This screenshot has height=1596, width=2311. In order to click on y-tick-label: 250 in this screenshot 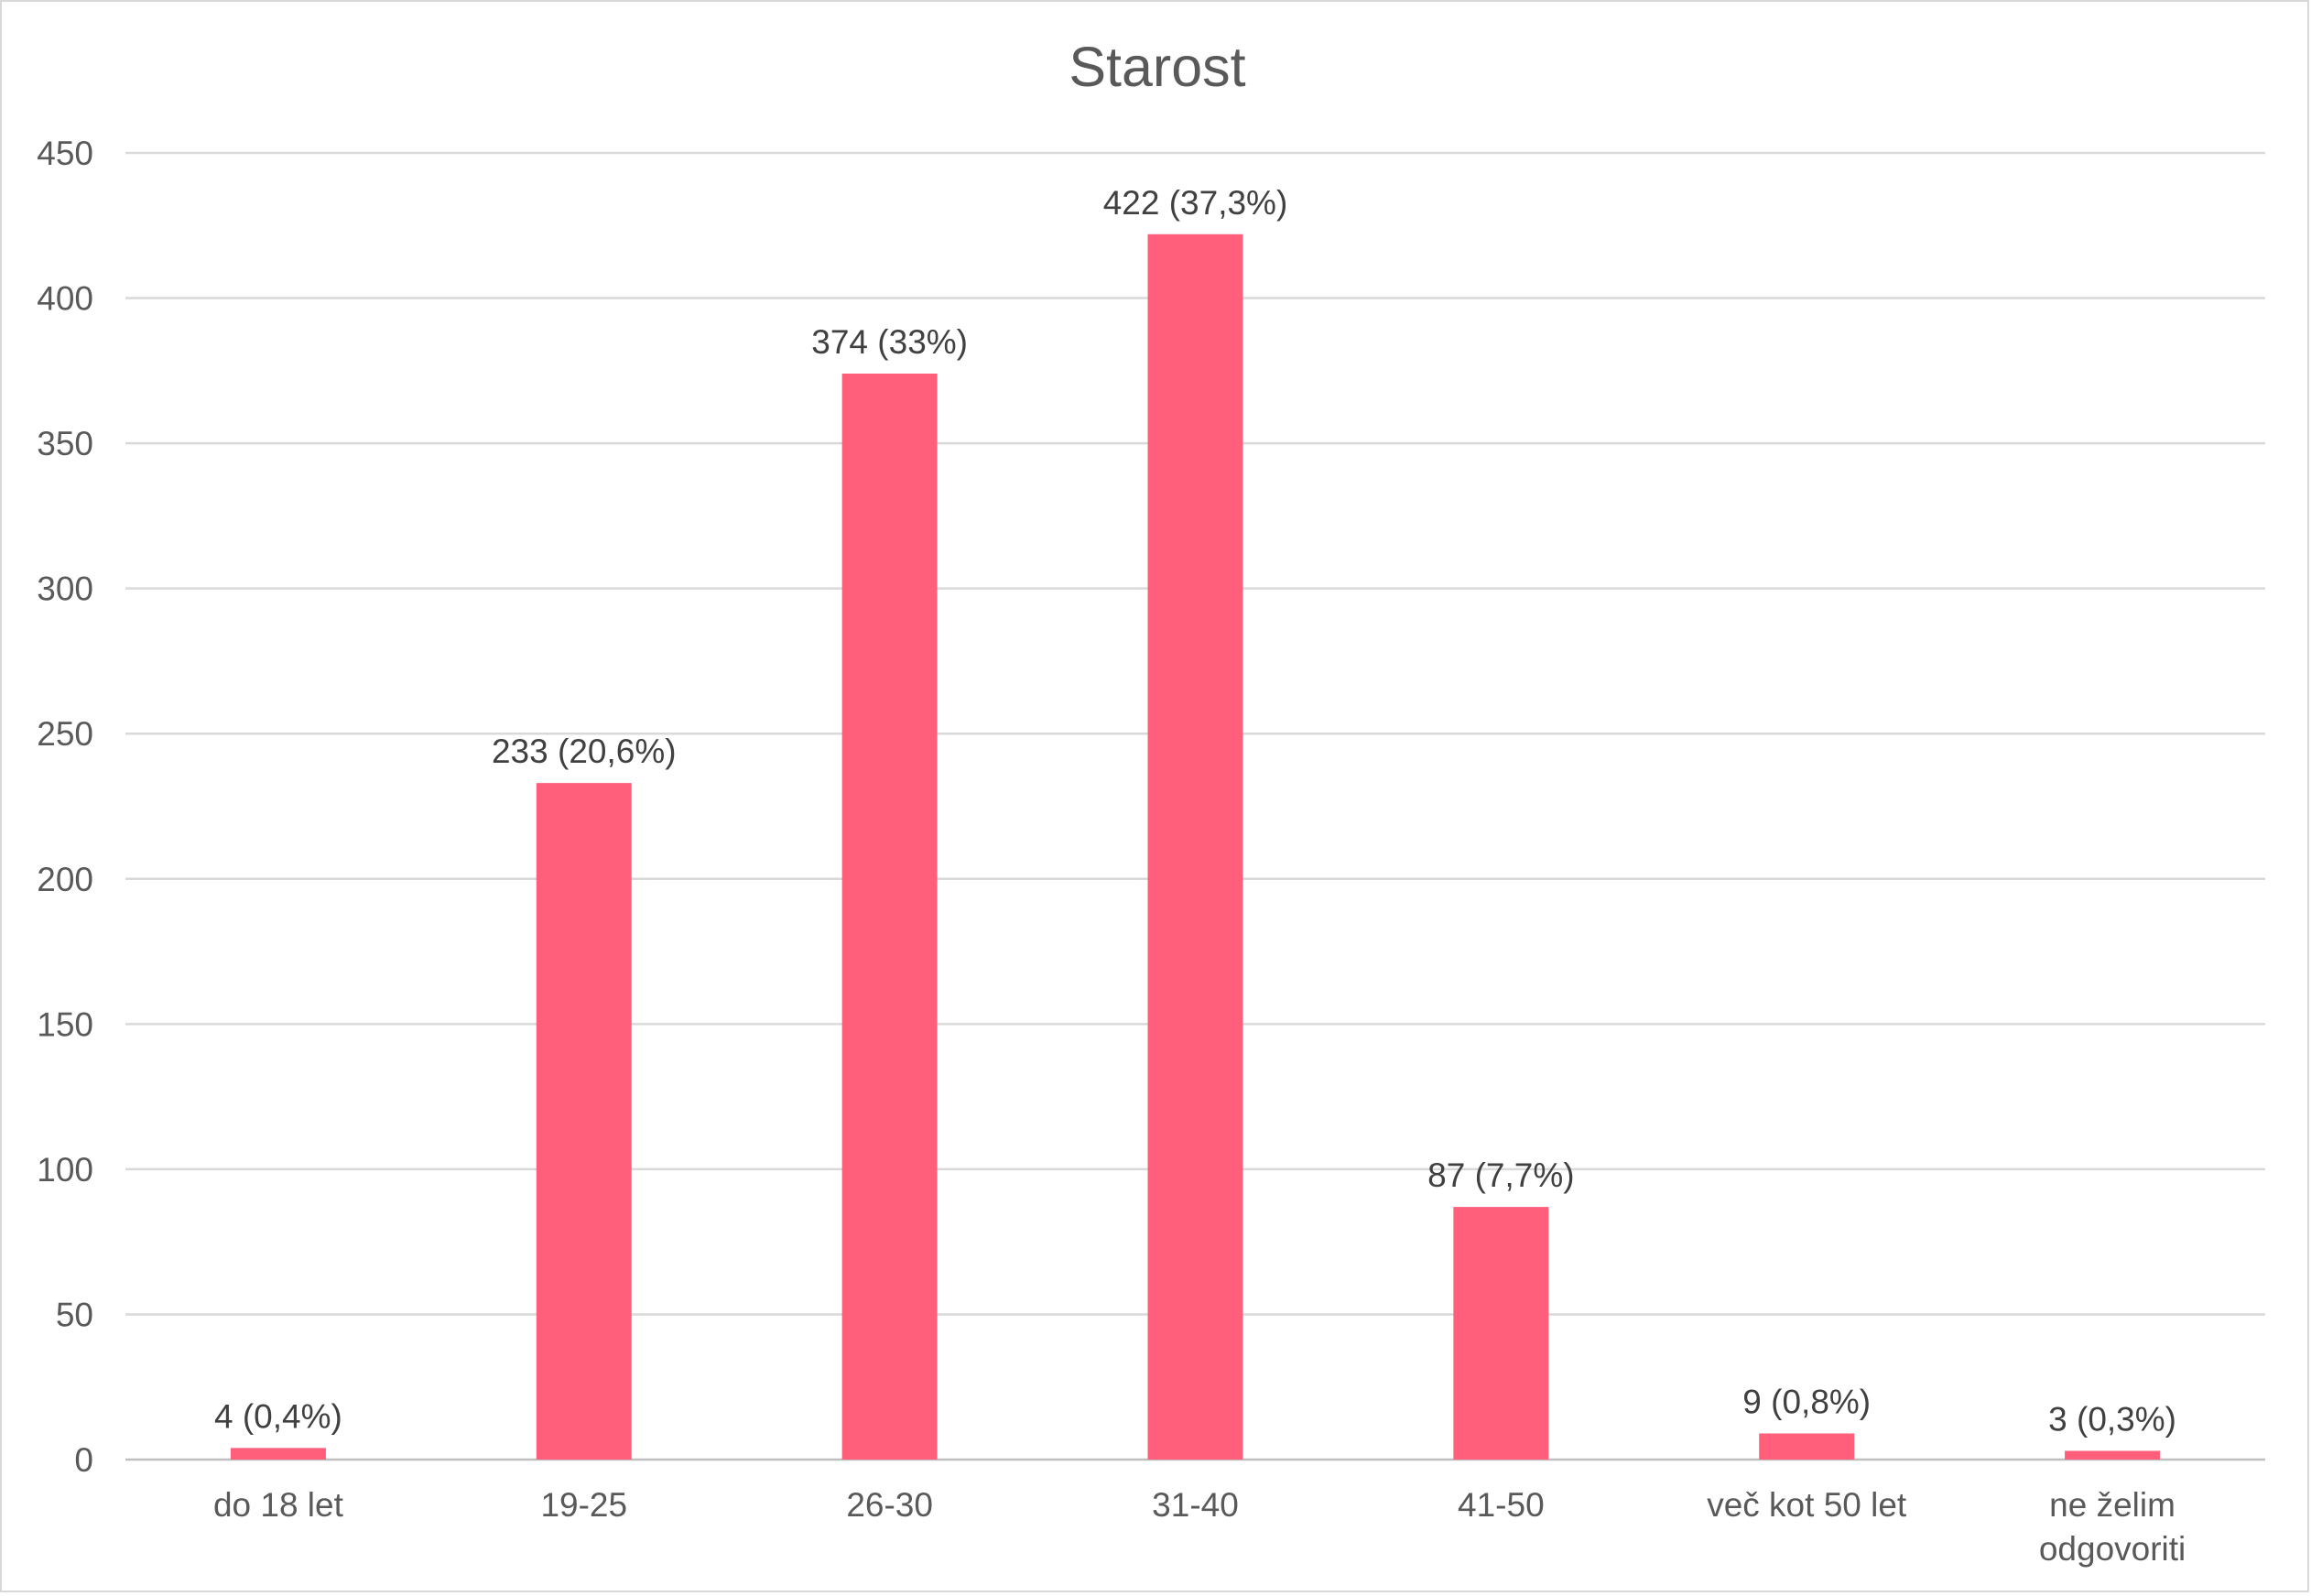, I will do `click(65, 734)`.